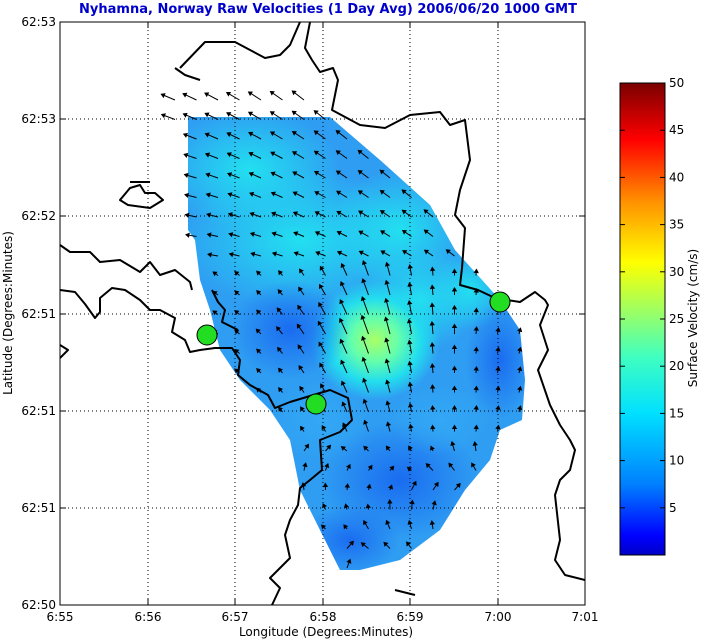  What do you see at coordinates (676, 272) in the screenshot?
I see `colorbar-tick-label: 30` at bounding box center [676, 272].